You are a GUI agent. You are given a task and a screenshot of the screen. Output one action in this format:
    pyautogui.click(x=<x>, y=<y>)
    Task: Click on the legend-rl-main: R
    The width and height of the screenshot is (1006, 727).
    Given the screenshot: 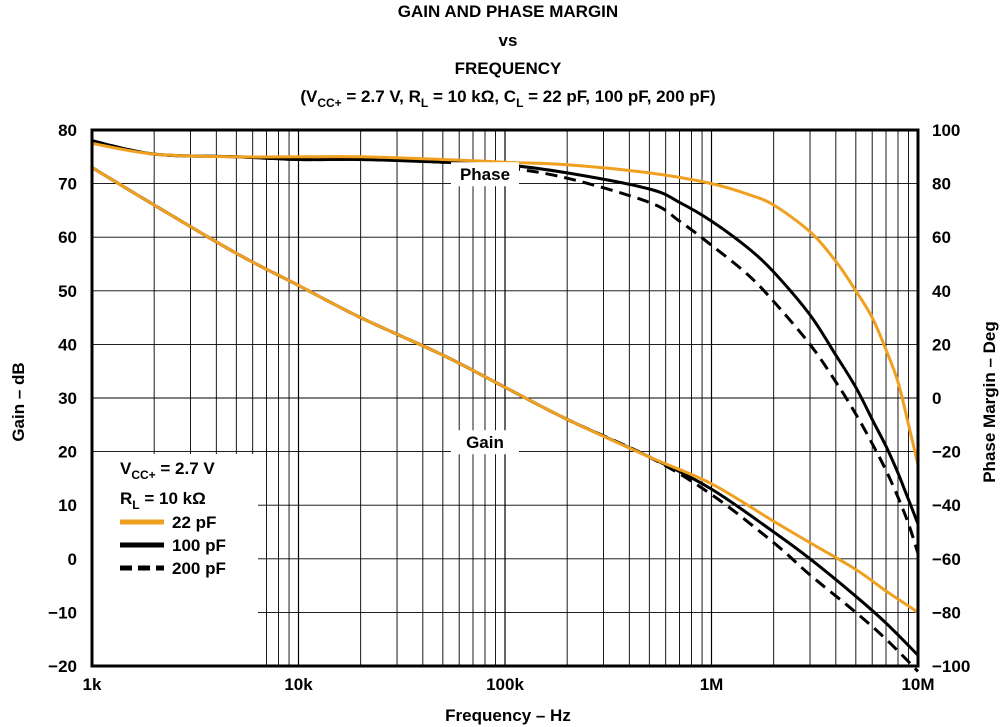 What is the action you would take?
    pyautogui.click(x=126, y=498)
    